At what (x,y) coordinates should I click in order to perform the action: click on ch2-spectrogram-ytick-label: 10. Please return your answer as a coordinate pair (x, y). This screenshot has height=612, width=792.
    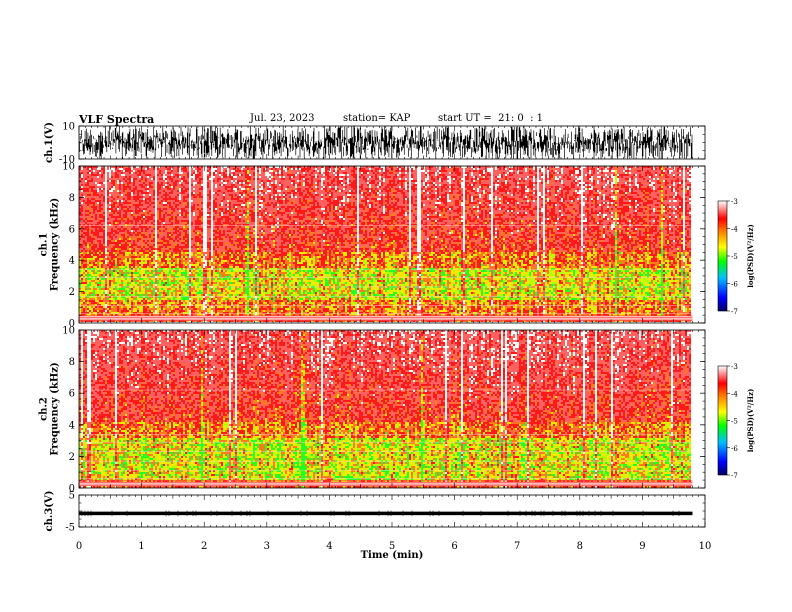
    Looking at the image, I should click on (68, 331).